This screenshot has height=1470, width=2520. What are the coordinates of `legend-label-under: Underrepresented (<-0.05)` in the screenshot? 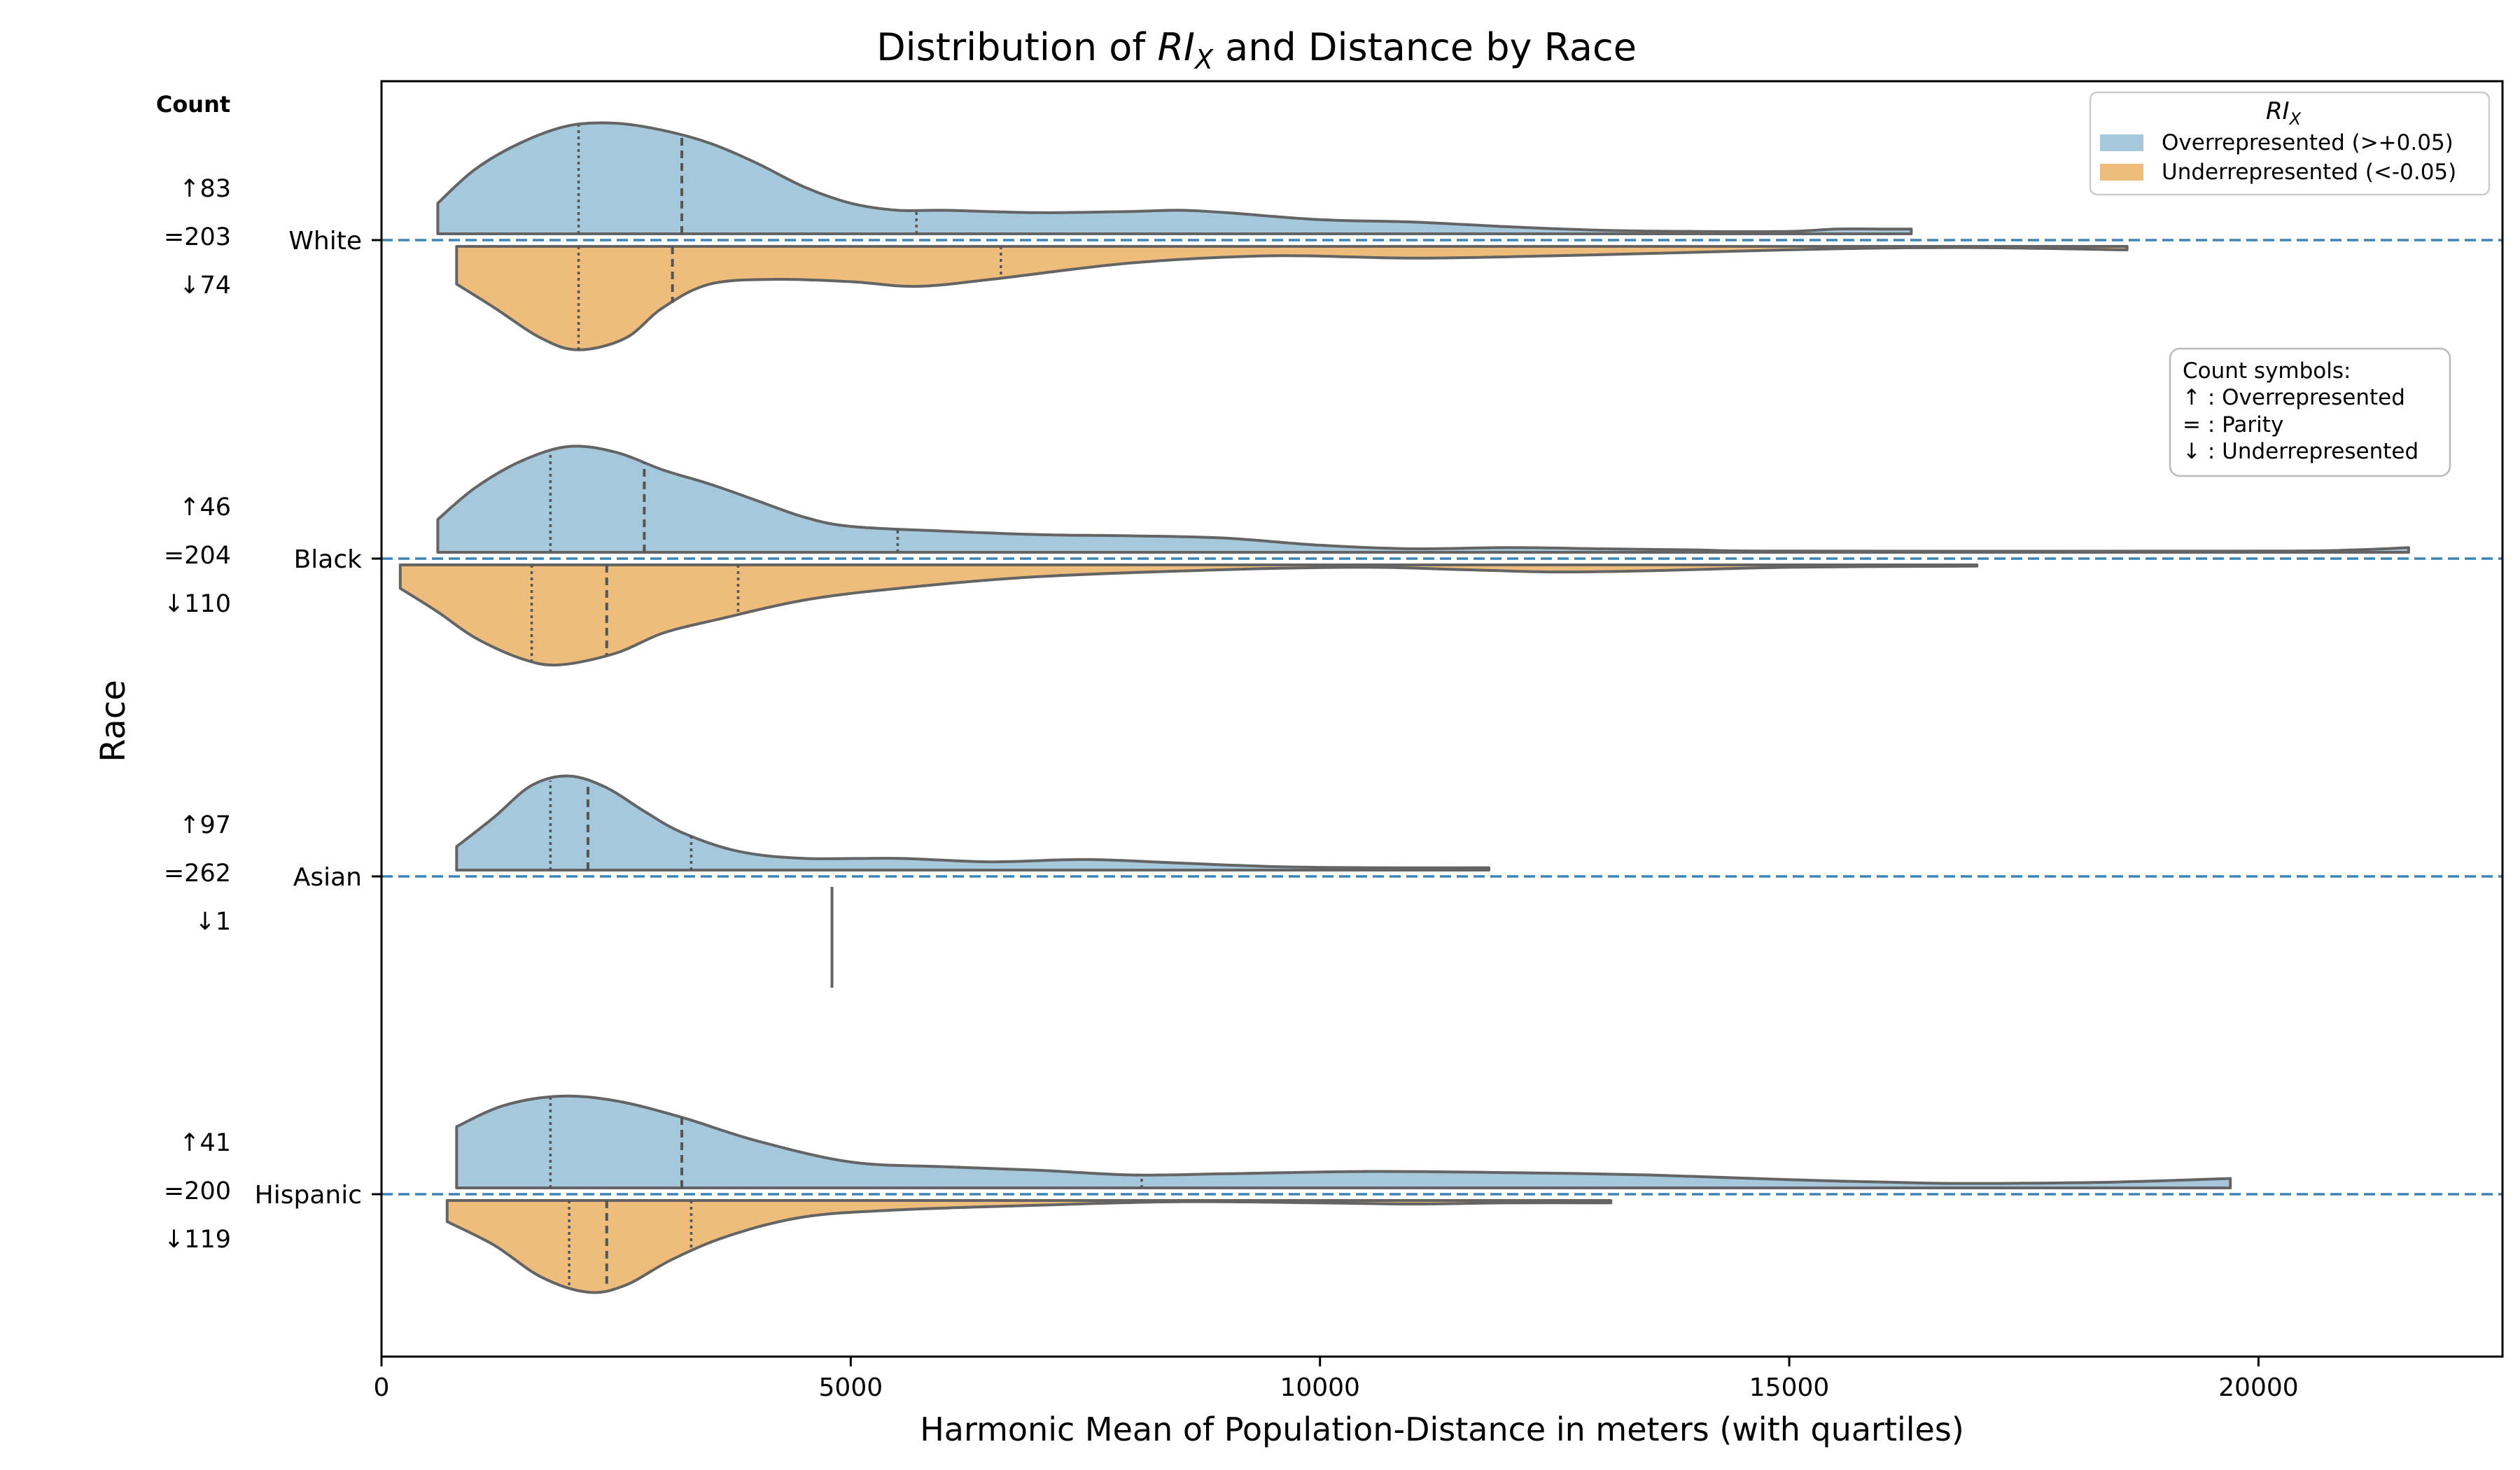 It's located at (2309, 172).